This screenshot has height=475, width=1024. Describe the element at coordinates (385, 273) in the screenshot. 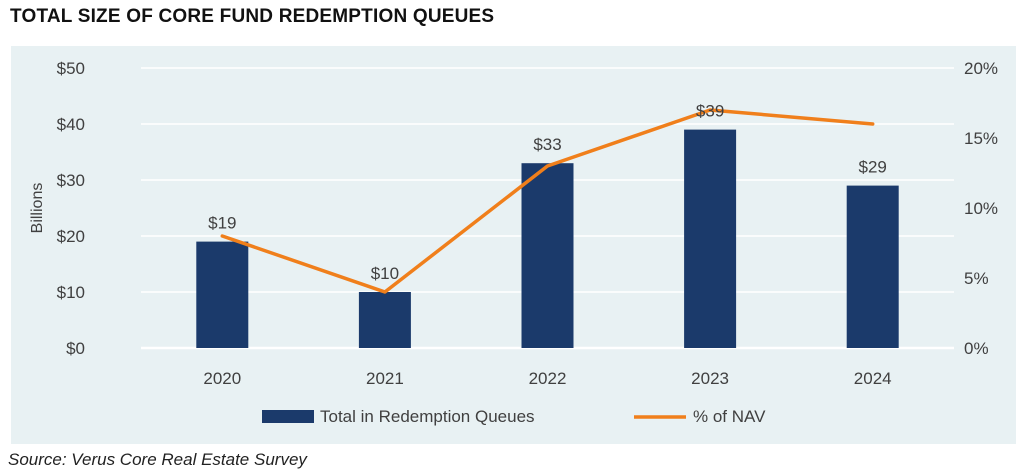

I see `bar-data-label: $10` at that location.